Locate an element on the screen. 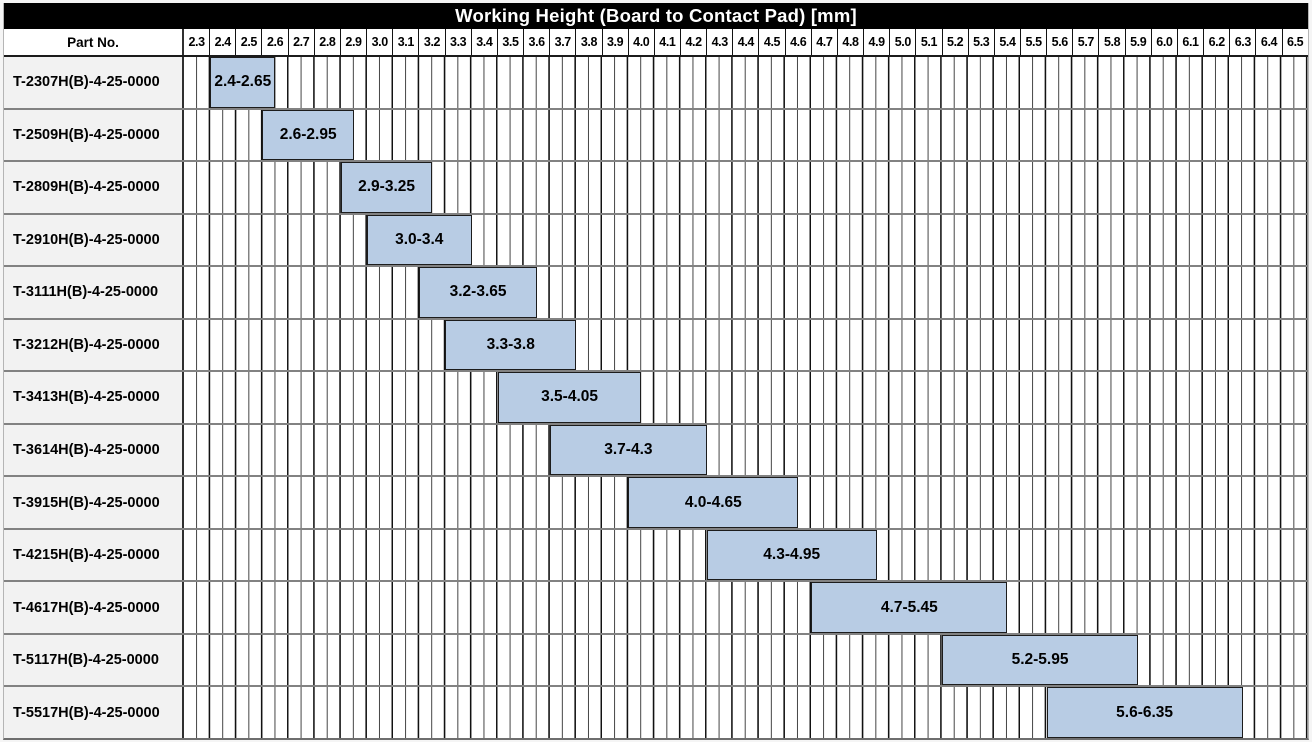 This screenshot has height=742, width=1312. scale-tick-5.5: 5.5 is located at coordinates (1034, 42).